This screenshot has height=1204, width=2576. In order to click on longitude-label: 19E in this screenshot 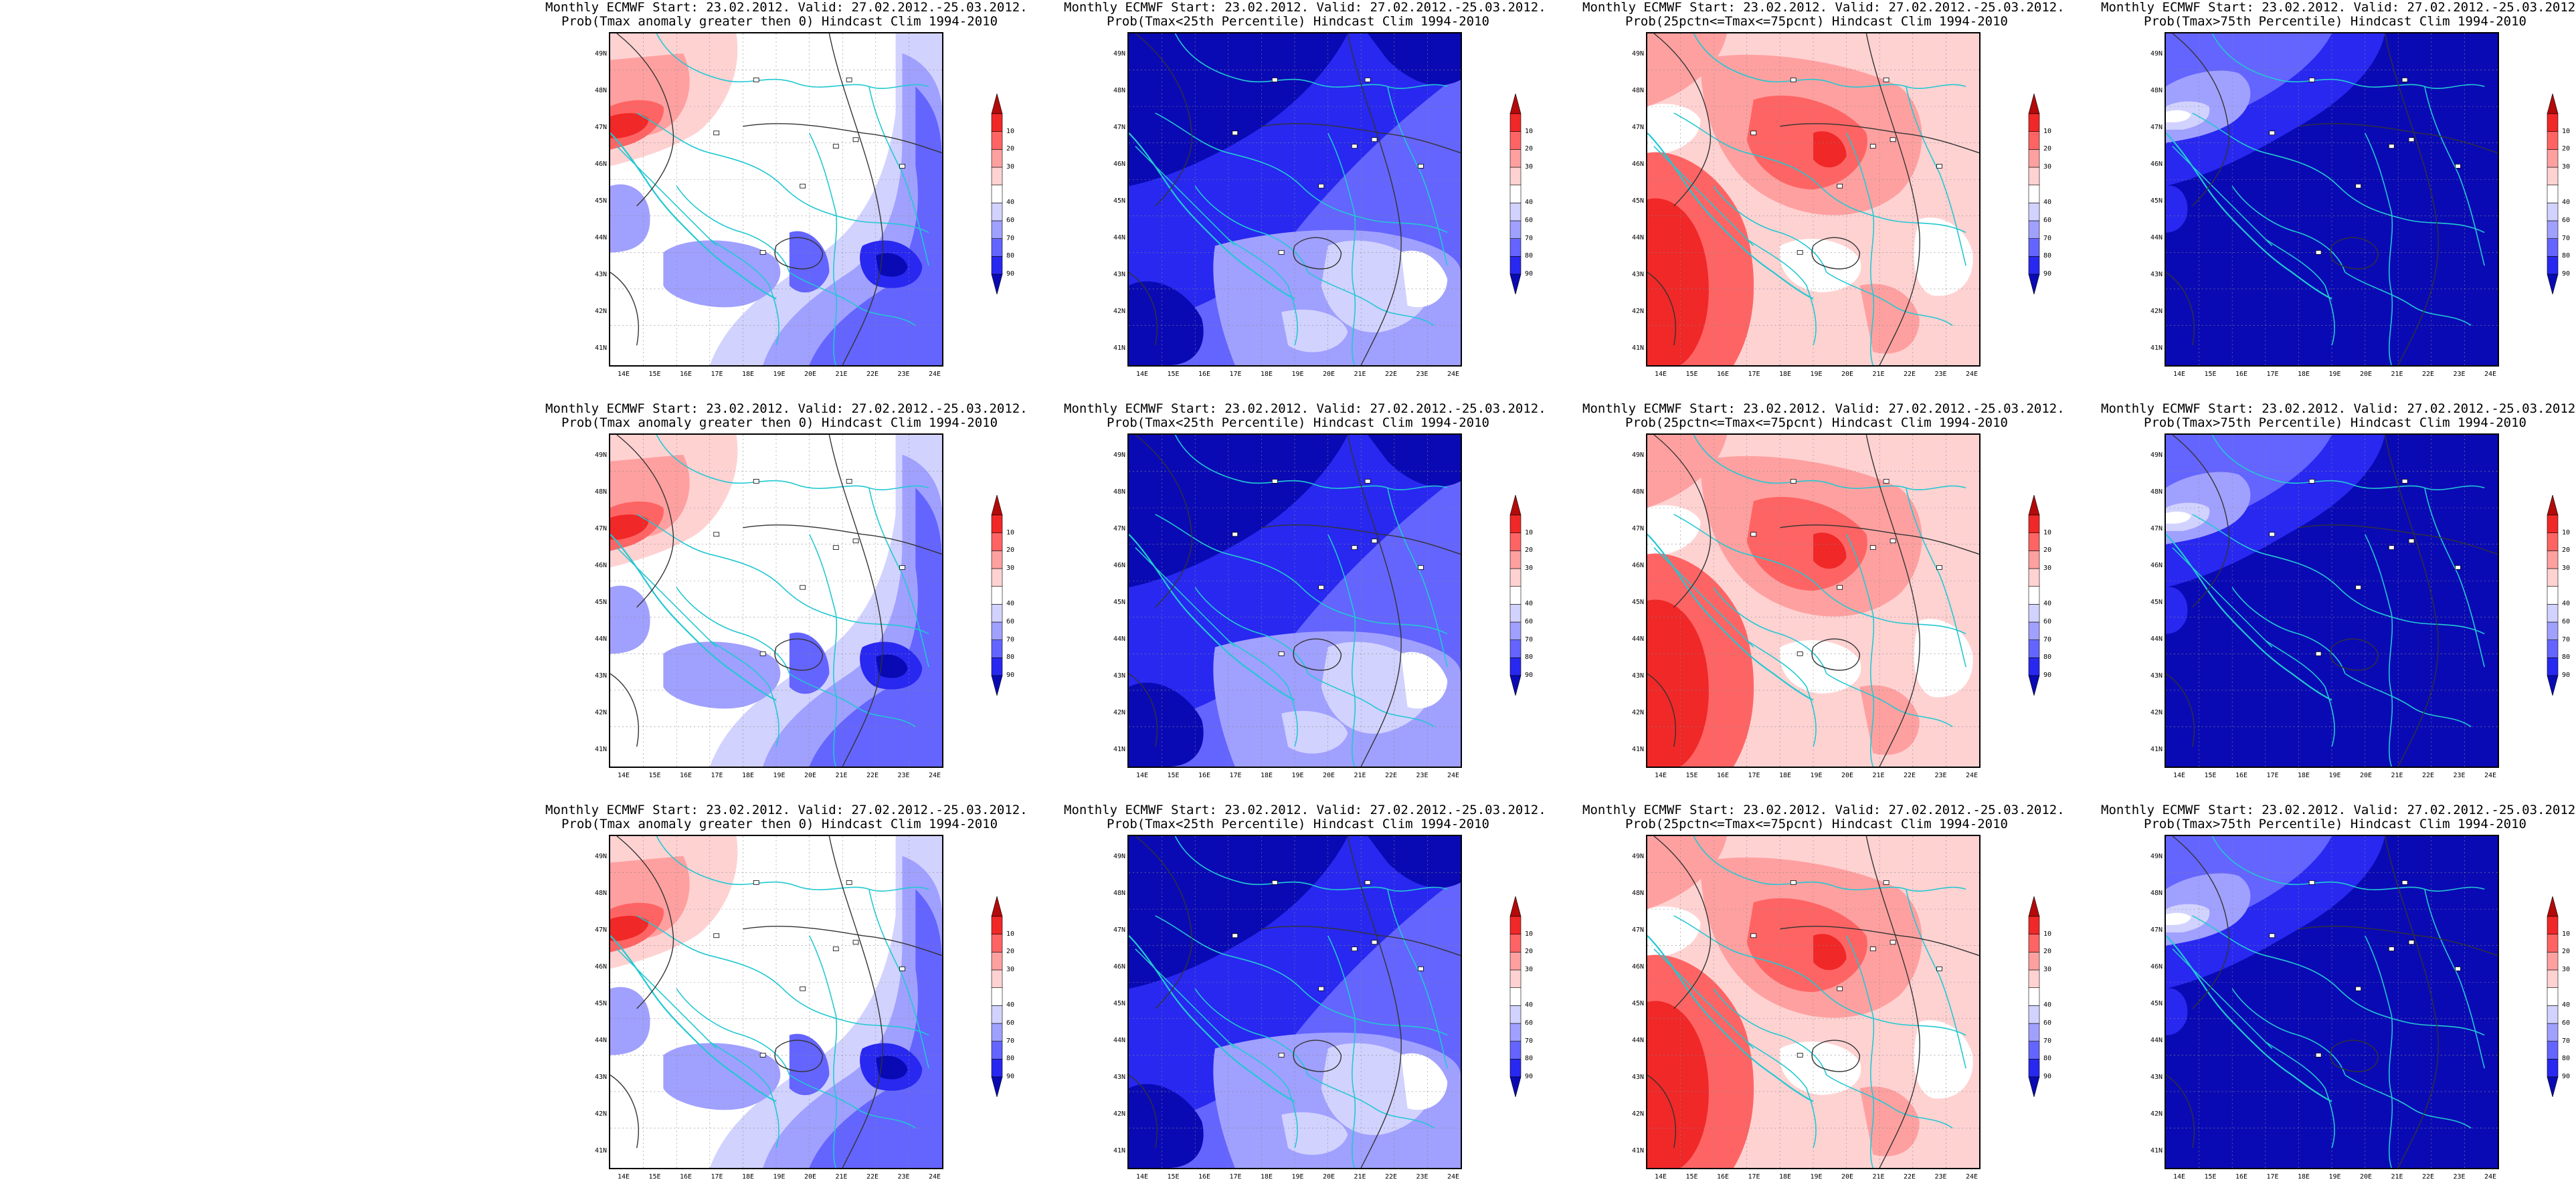, I will do `click(779, 374)`.